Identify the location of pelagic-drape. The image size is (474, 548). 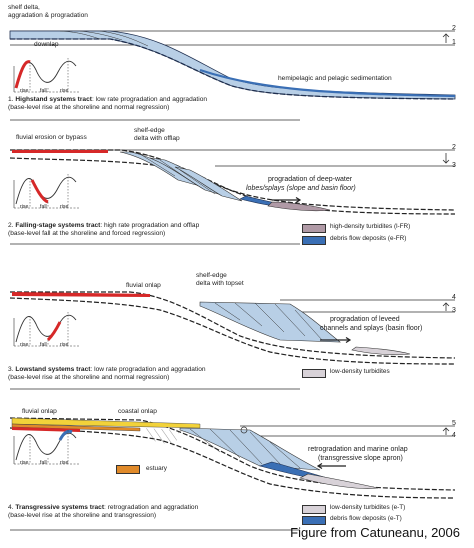
(327, 83).